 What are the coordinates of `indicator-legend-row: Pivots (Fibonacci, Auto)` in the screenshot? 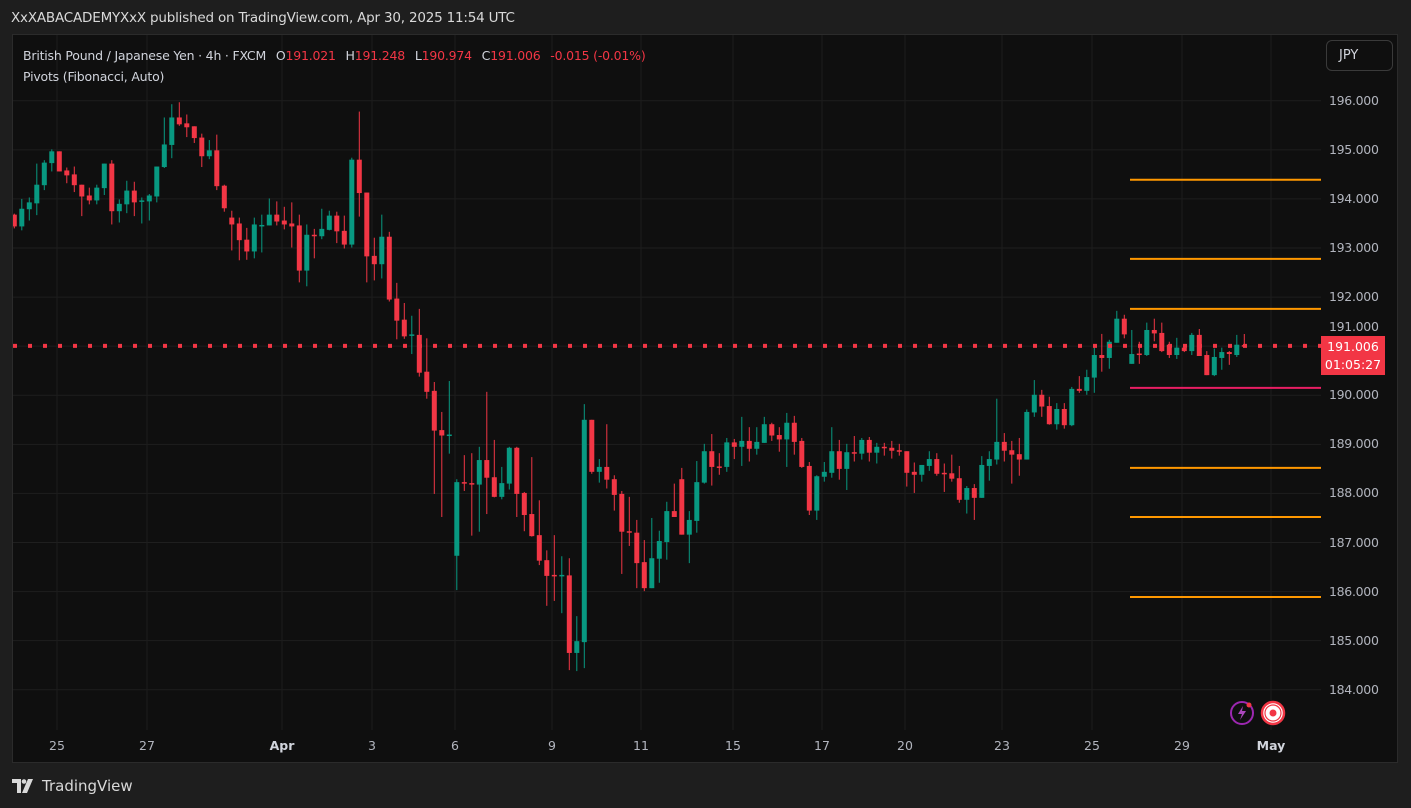 It's located at (334, 76).